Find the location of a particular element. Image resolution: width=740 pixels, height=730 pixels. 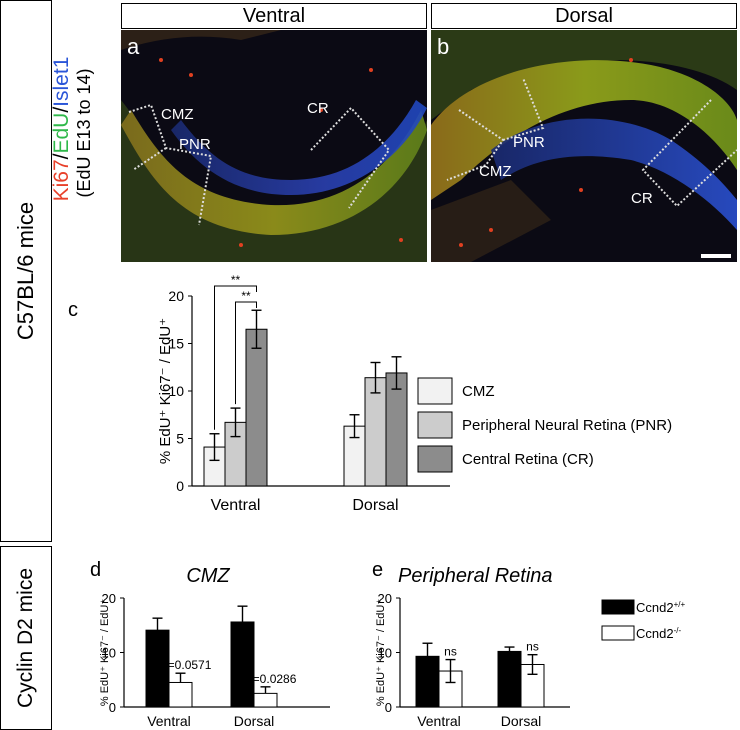

legend-de-label-1: Ccnd2-/- is located at coordinates (658, 633).